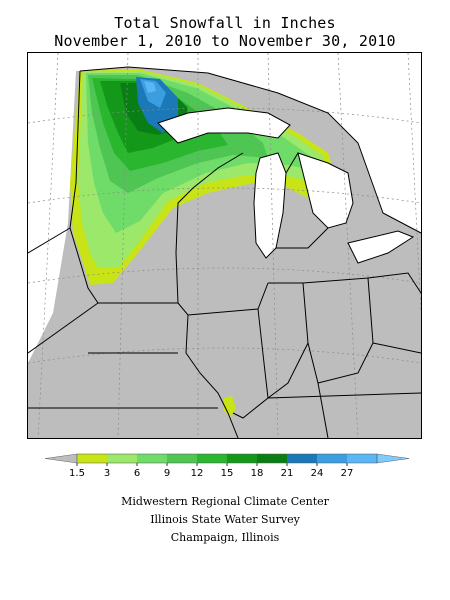 This screenshot has height=600, width=450. What do you see at coordinates (77, 473) in the screenshot?
I see `legend-label: 1.5` at bounding box center [77, 473].